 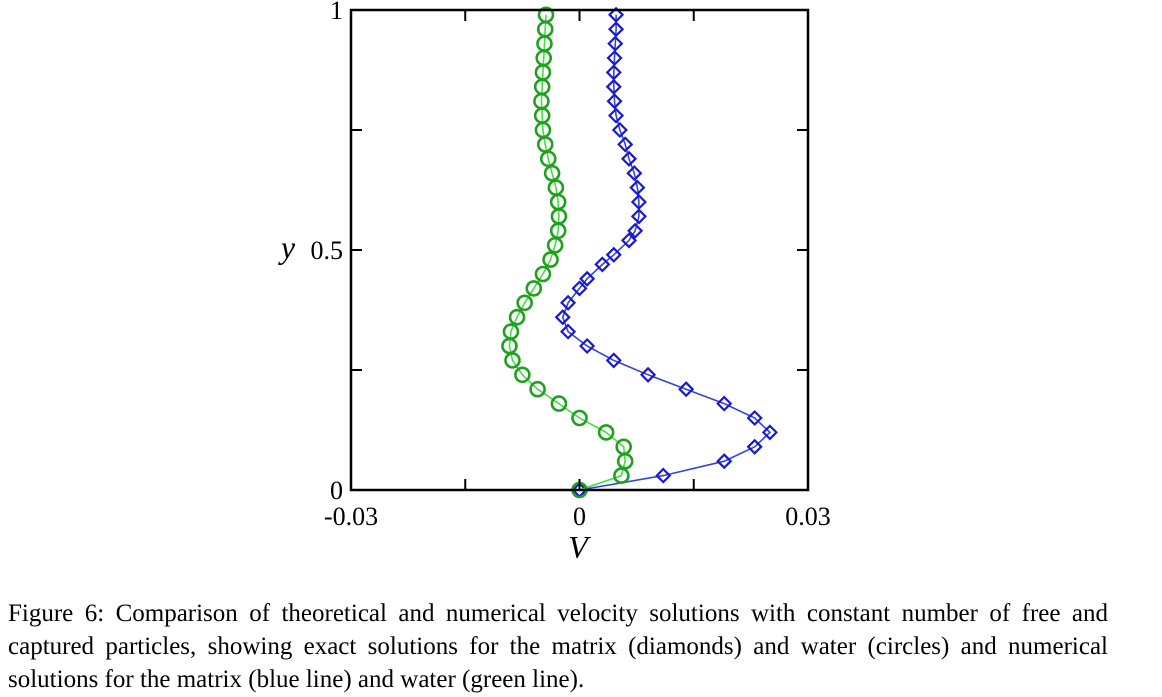 I want to click on y-tick-label: 0.5, so click(x=327, y=250).